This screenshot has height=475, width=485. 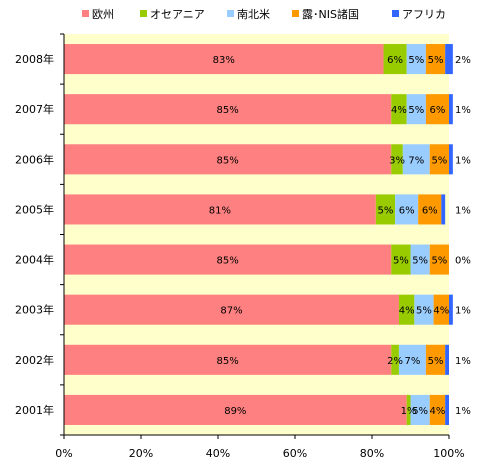 I want to click on data-label: 87%, so click(x=231, y=311).